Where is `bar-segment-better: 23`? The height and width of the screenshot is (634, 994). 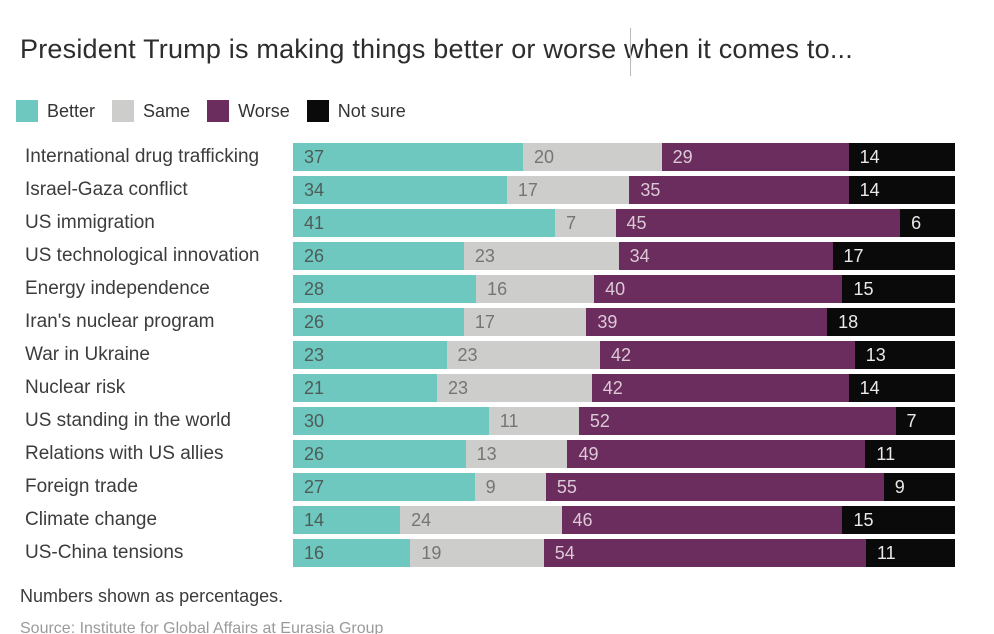 bar-segment-better: 23 is located at coordinates (370, 355).